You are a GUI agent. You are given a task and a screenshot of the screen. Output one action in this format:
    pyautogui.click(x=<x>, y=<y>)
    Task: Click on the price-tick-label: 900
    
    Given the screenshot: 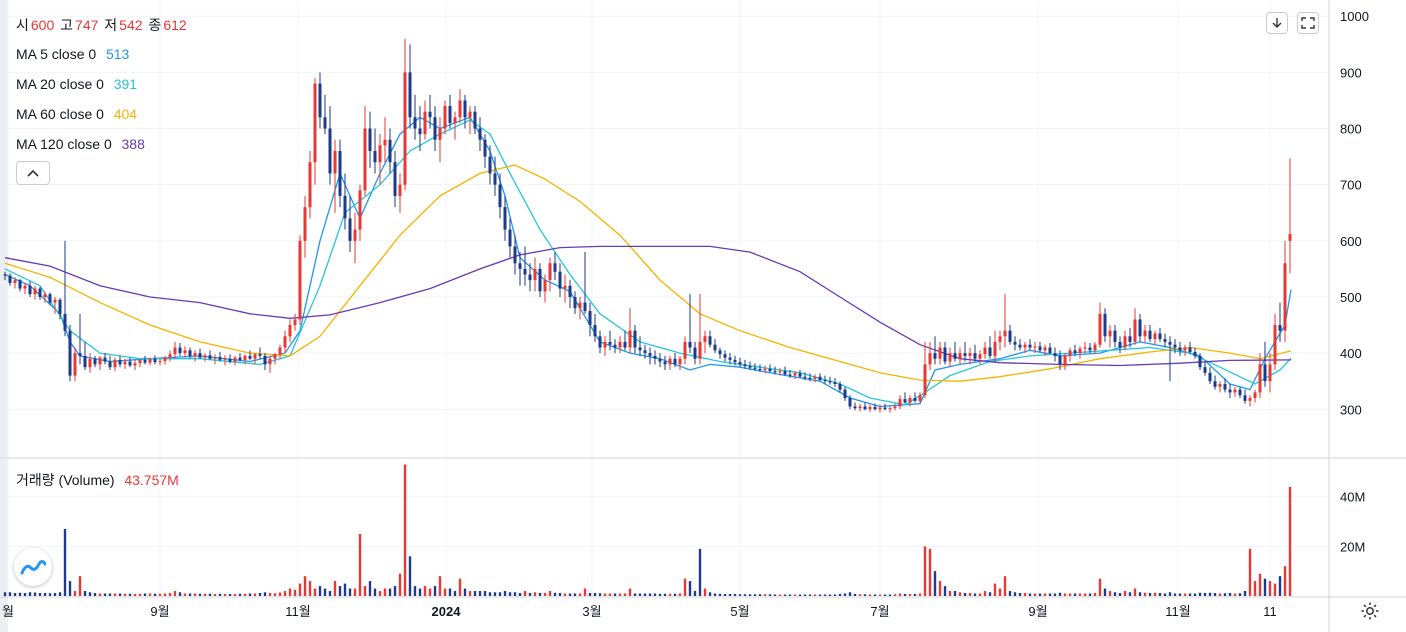 What is the action you would take?
    pyautogui.click(x=1351, y=72)
    